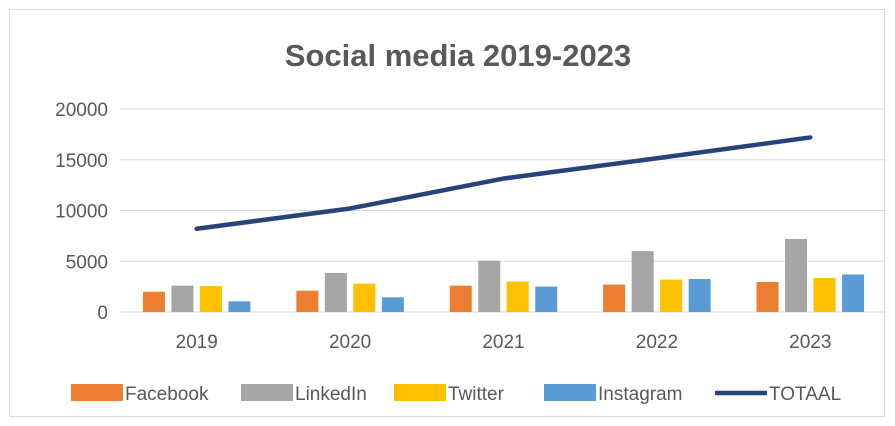  What do you see at coordinates (167, 394) in the screenshot?
I see `legend-label-facebook: Facebook` at bounding box center [167, 394].